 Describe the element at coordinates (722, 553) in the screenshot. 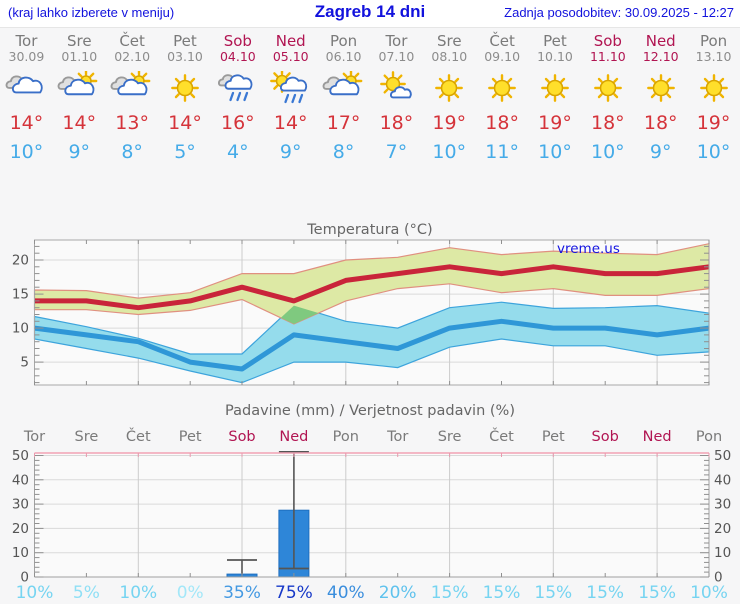

I see `precip-y-tick-label-right: 10` at that location.